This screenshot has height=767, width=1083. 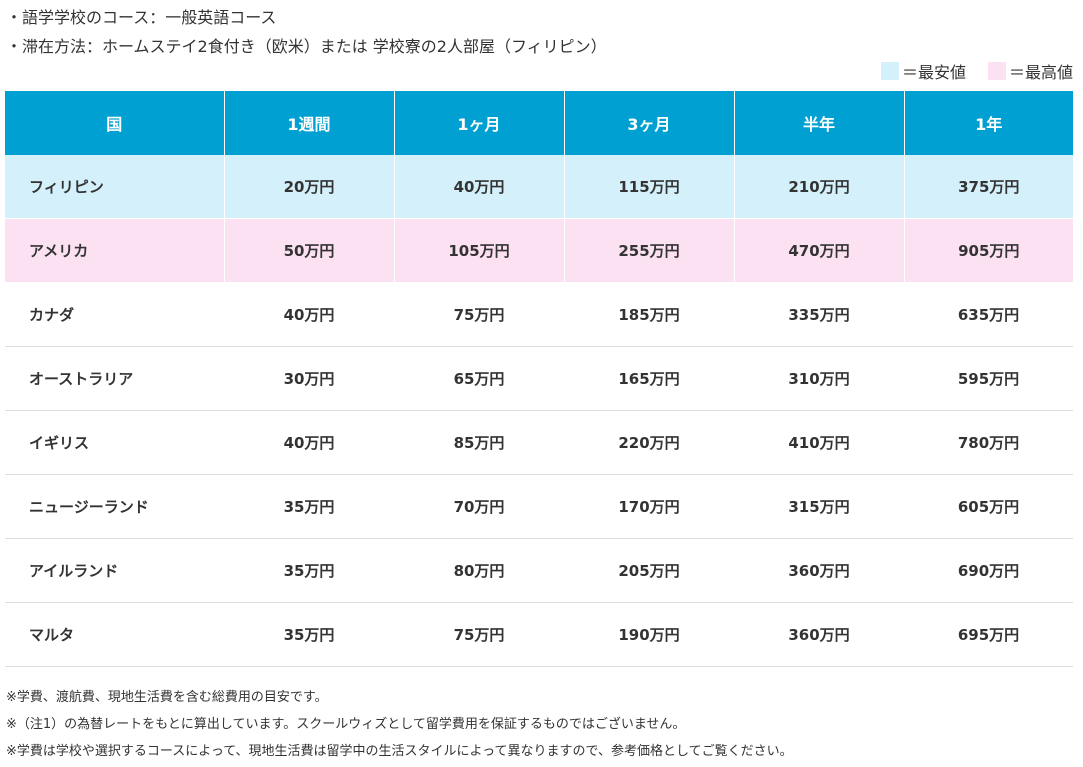 I want to click on cost-cell: 70万円, so click(x=479, y=506).